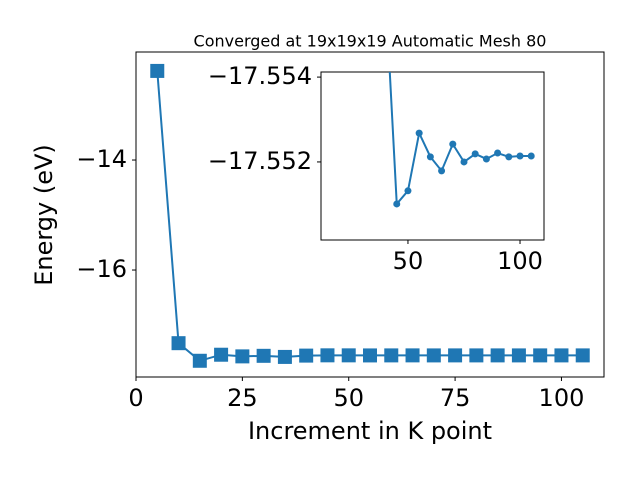 The width and height of the screenshot is (640, 480). I want to click on y-tick-label: −16, so click(101, 269).